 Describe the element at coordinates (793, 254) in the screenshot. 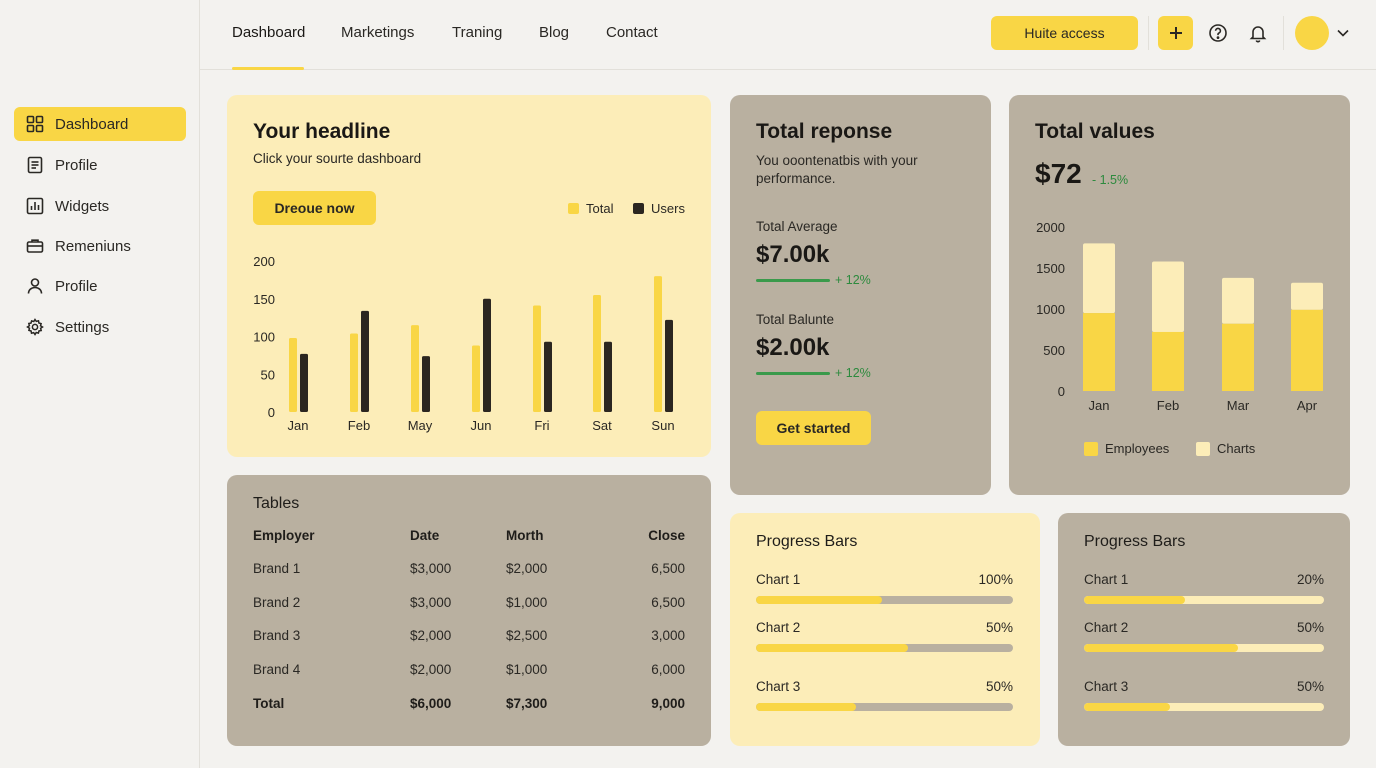

I see `stat-value: $7.00k` at that location.